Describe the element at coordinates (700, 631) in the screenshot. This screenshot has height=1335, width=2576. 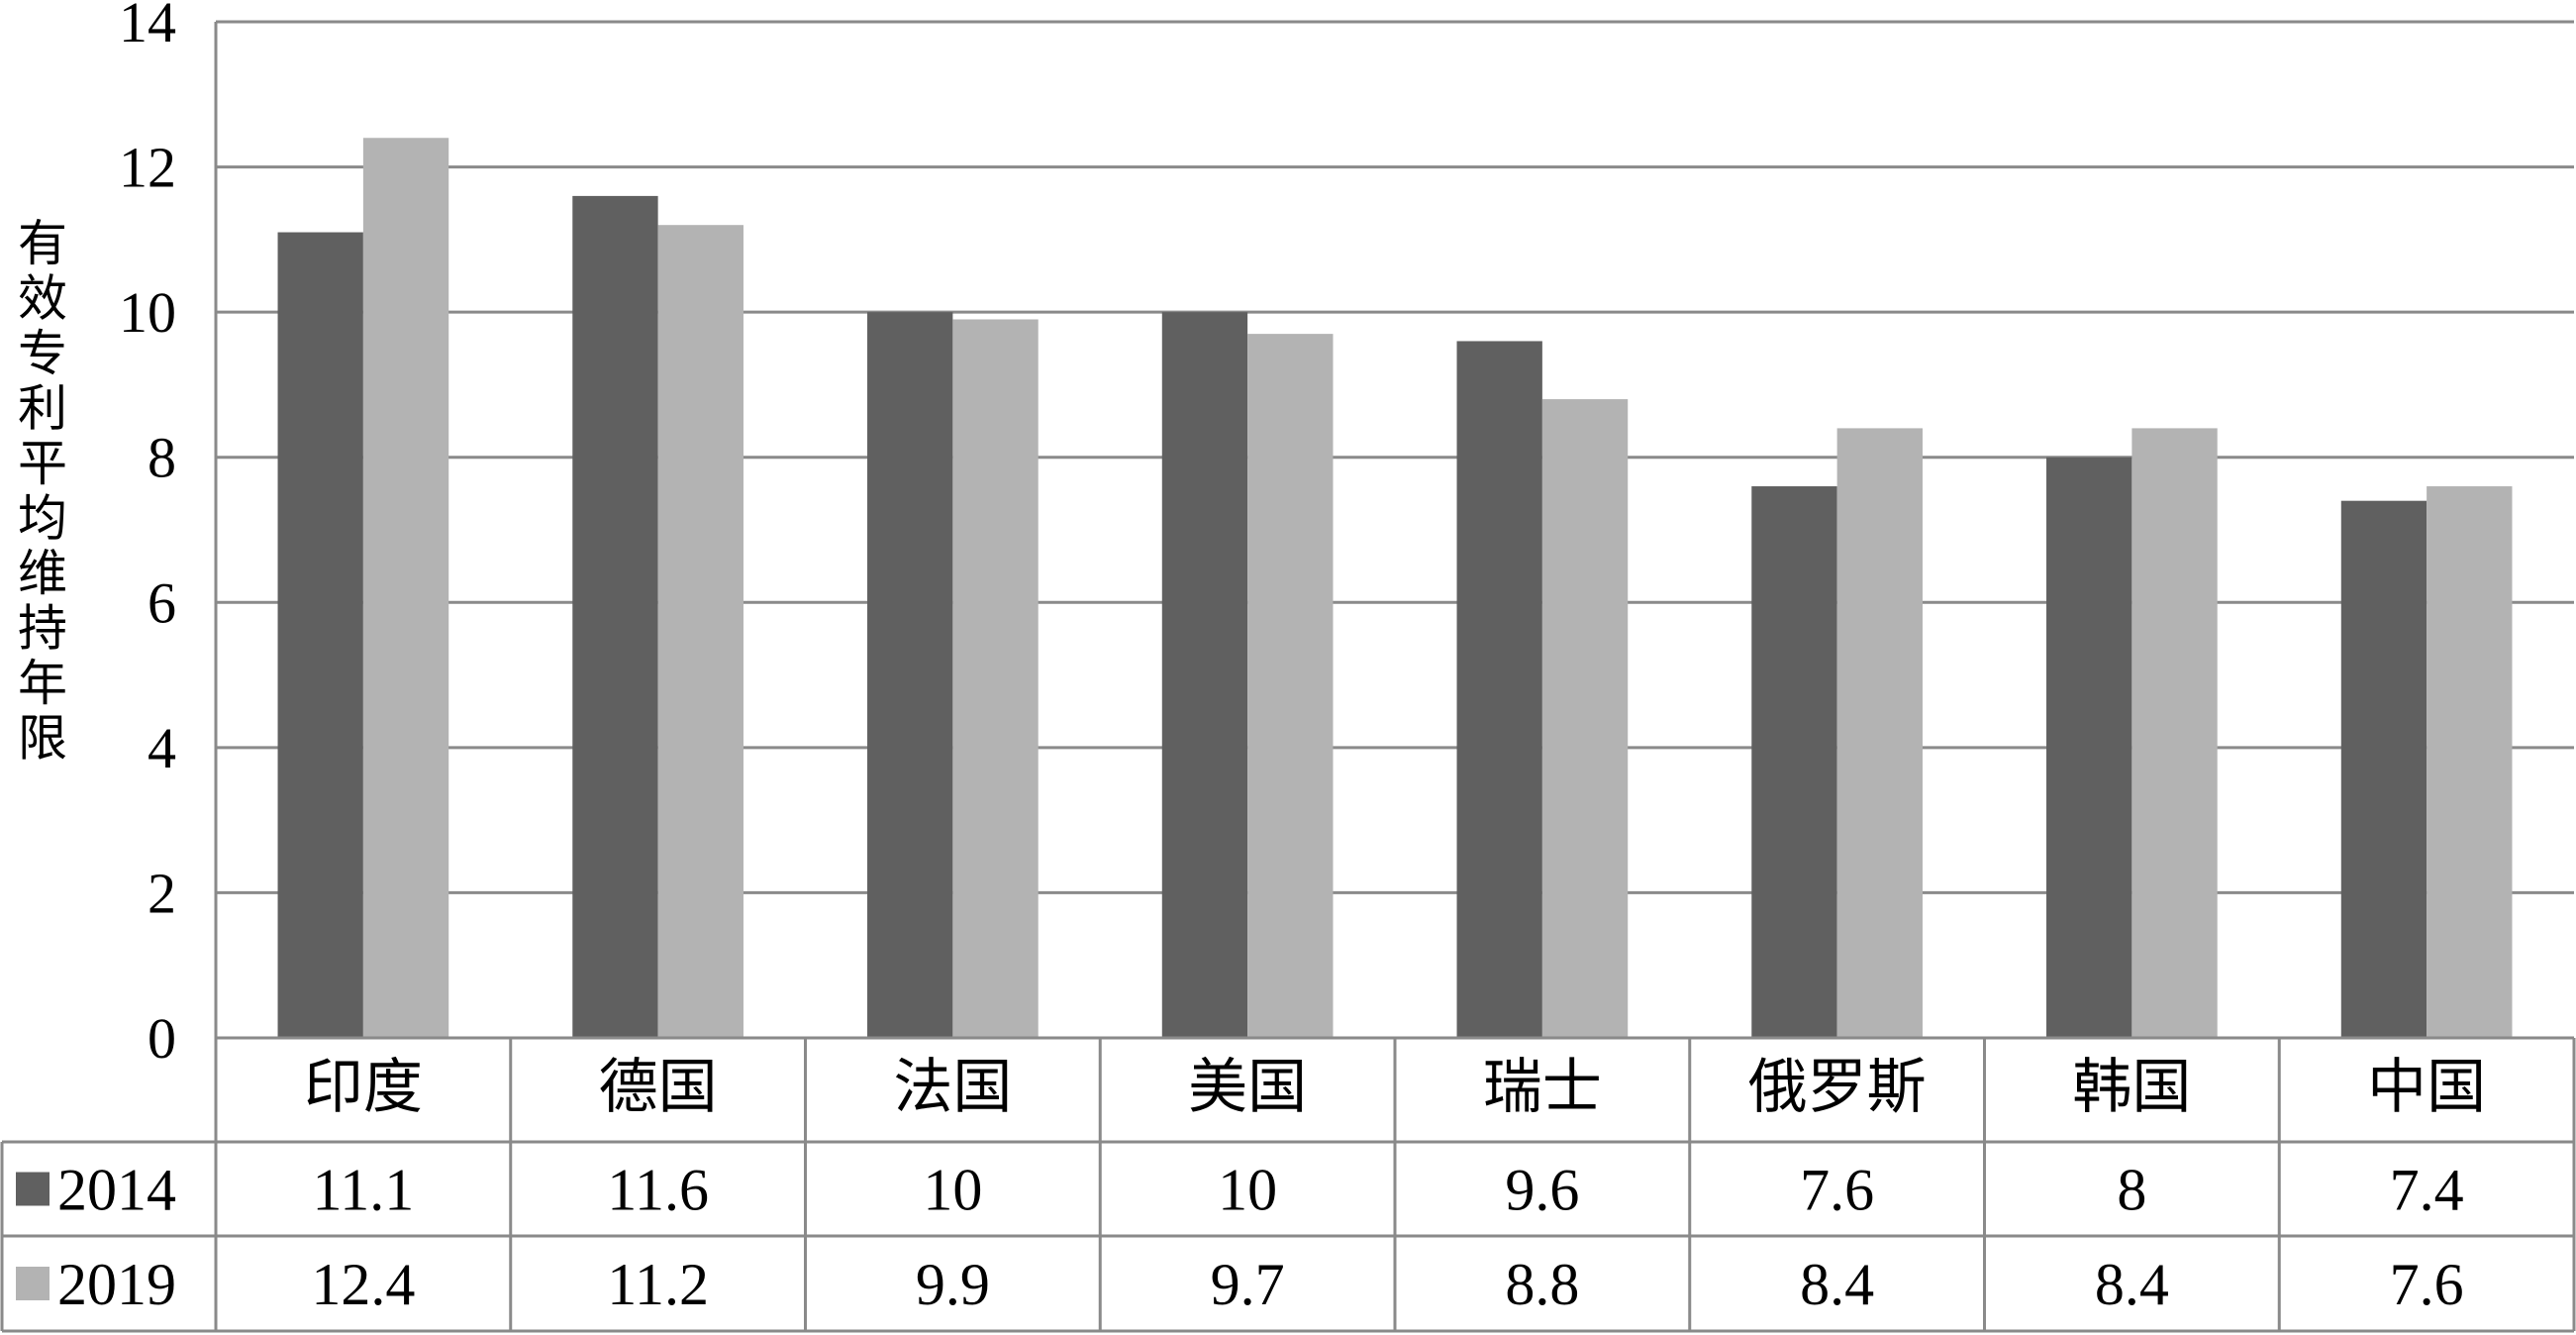
I see `bar-2019-德国` at that location.